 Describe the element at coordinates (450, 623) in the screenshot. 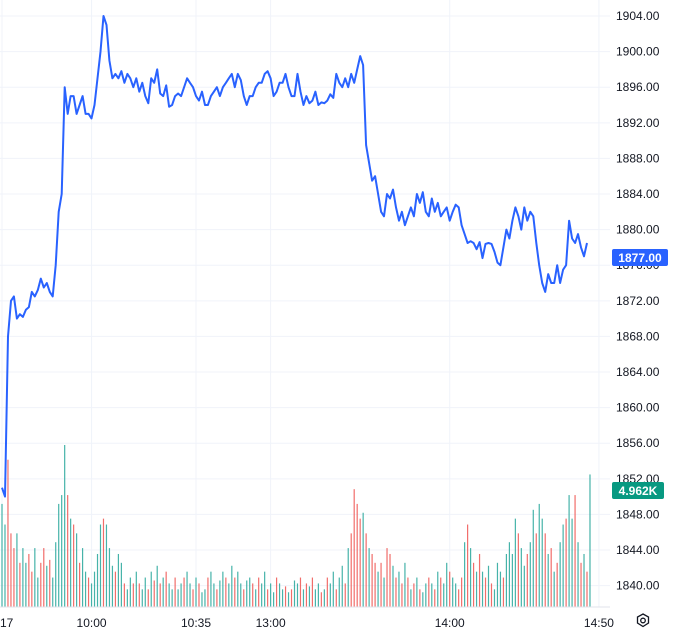

I see `time-tick-label: 14:00` at that location.